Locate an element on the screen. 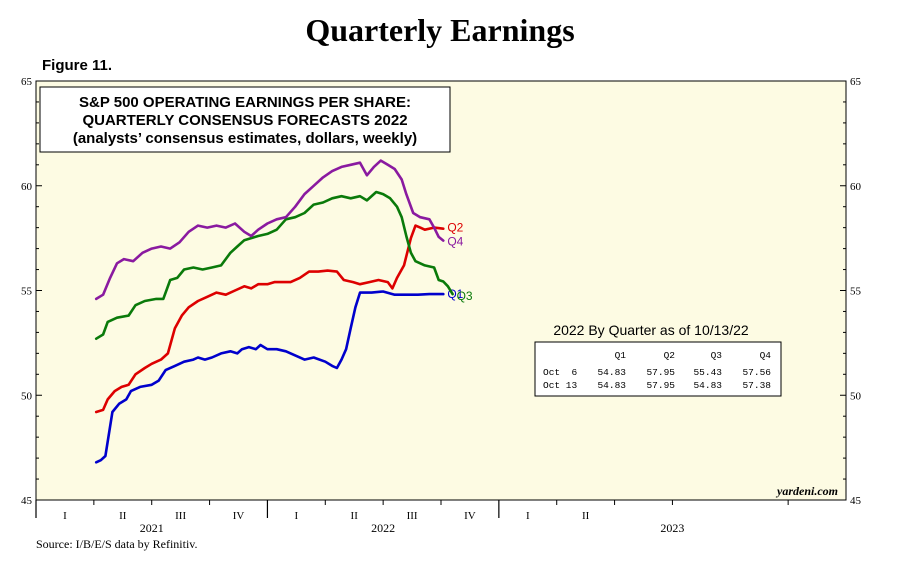 The image size is (924, 567). table-row-2-q1: 54.83 is located at coordinates (611, 385).